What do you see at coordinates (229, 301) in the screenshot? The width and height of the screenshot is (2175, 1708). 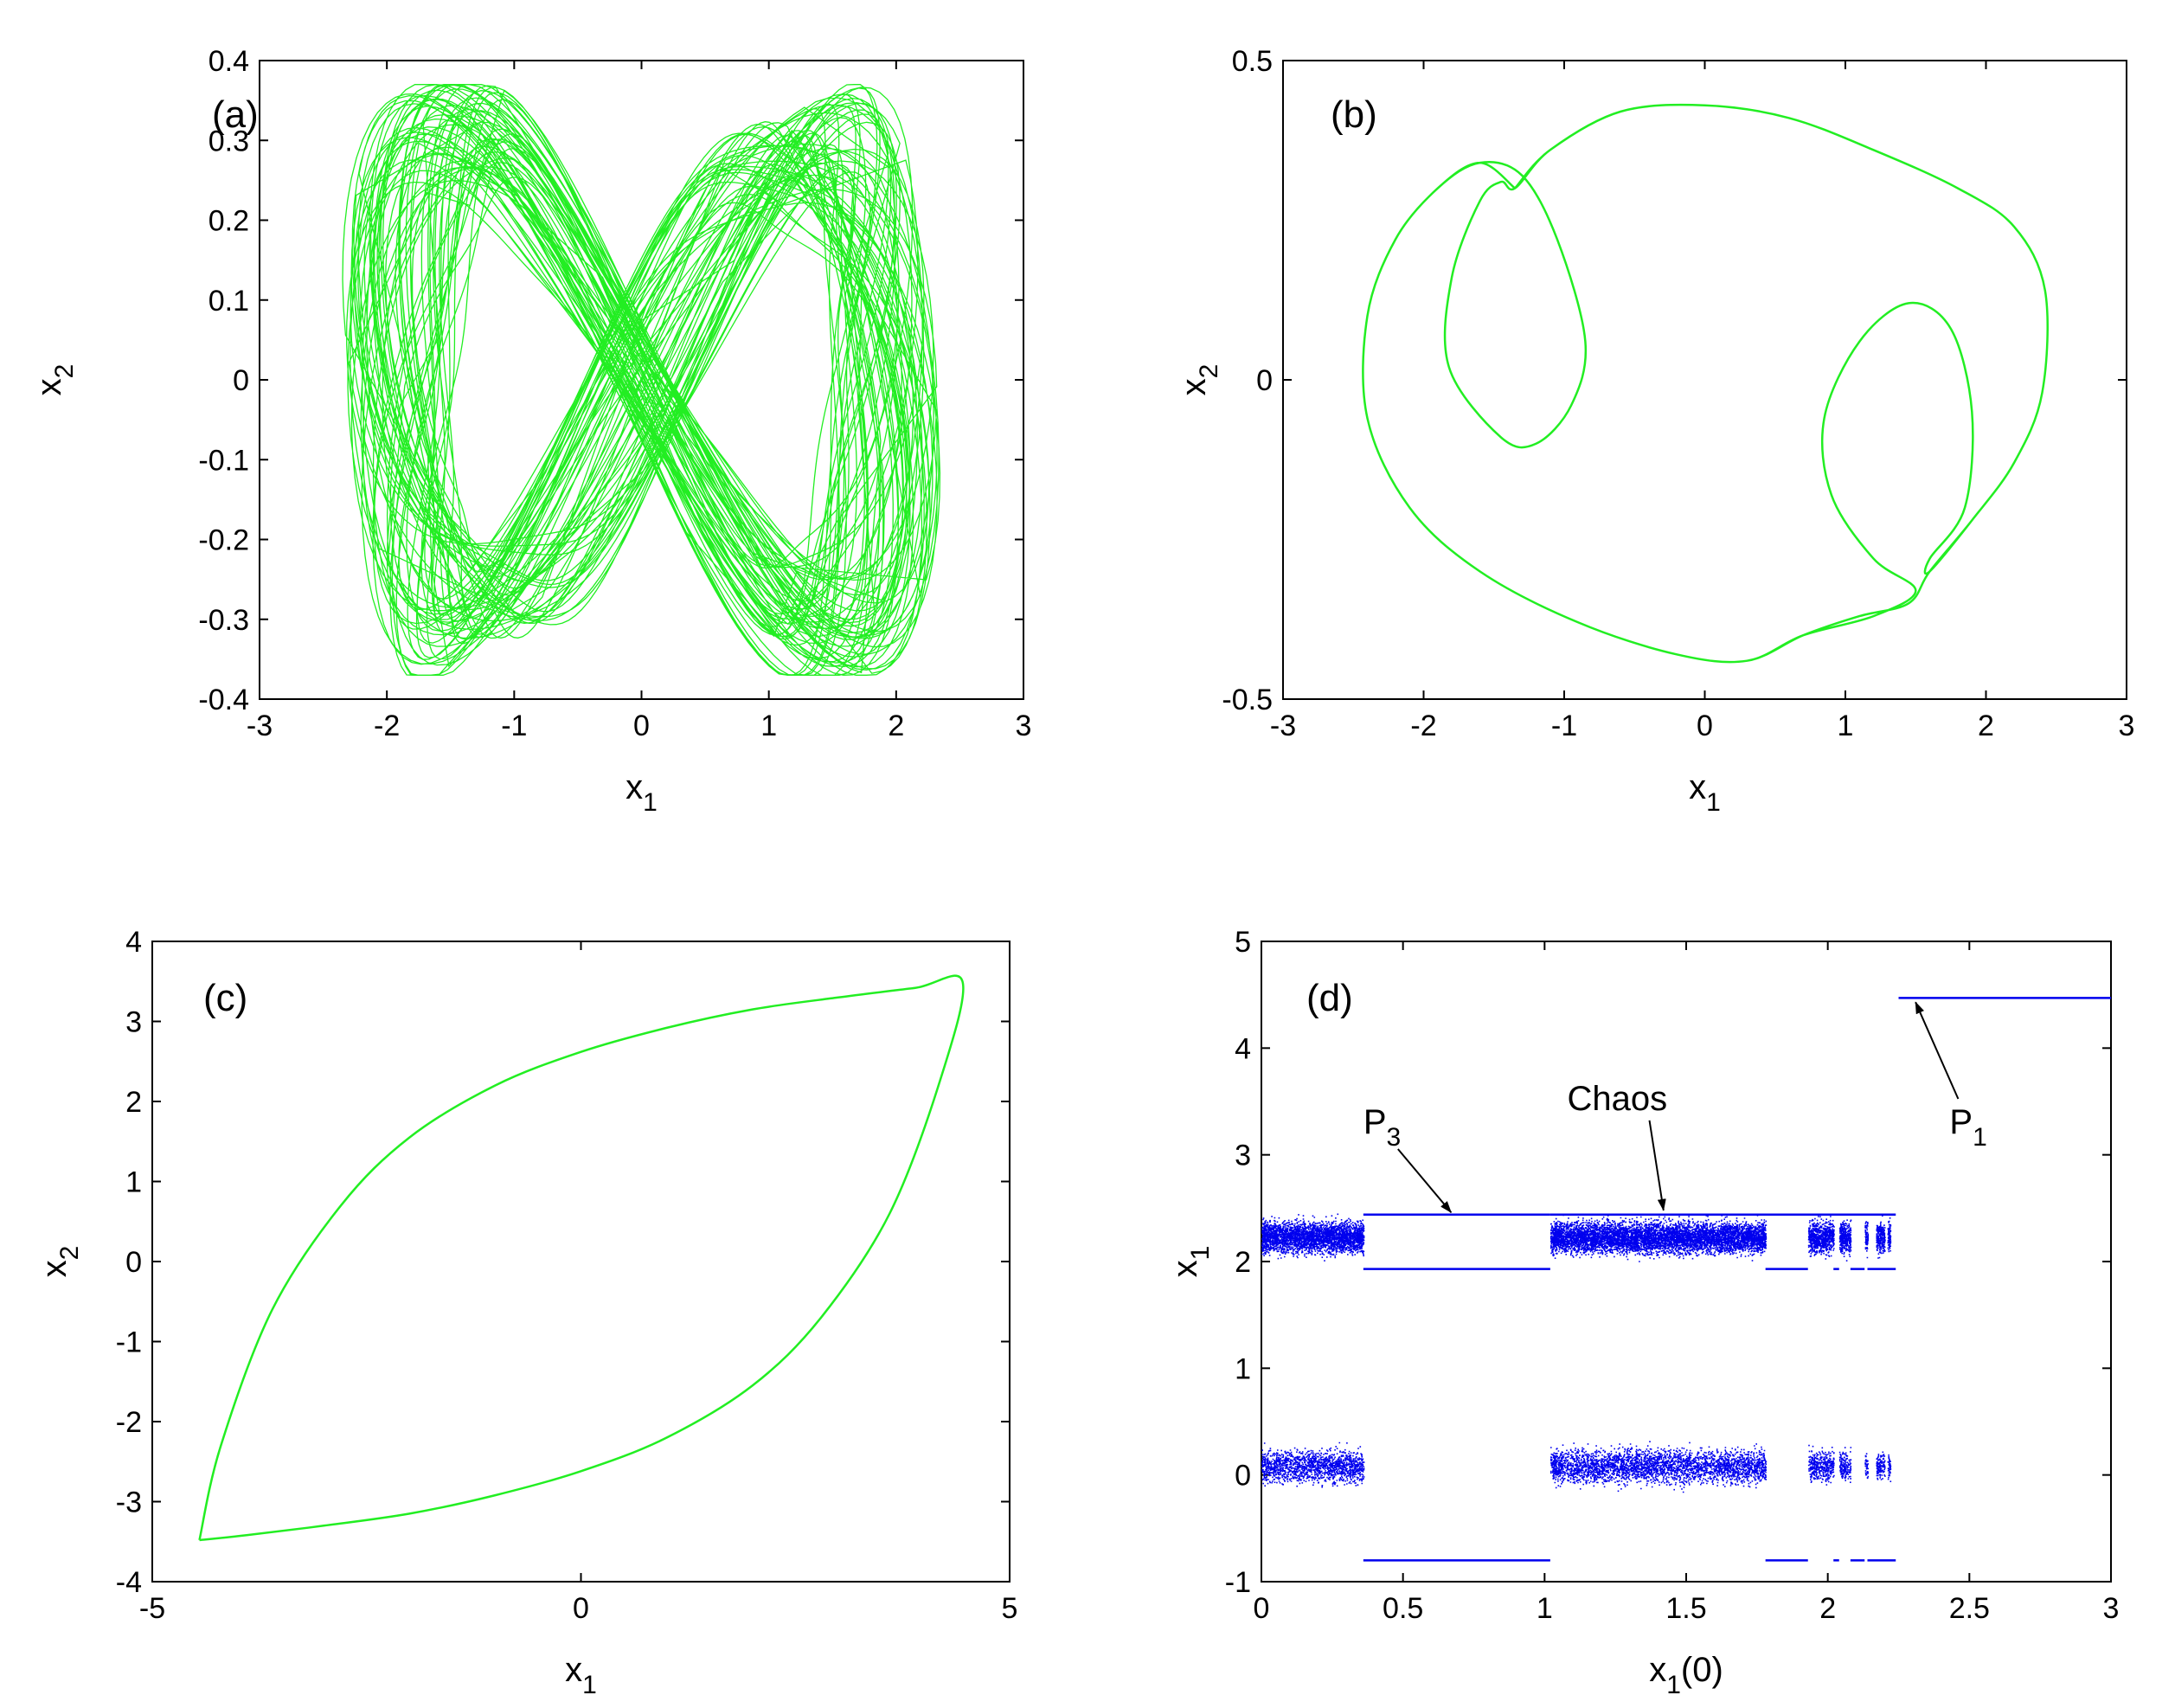 I see `y-tick-label: 0.1` at bounding box center [229, 301].